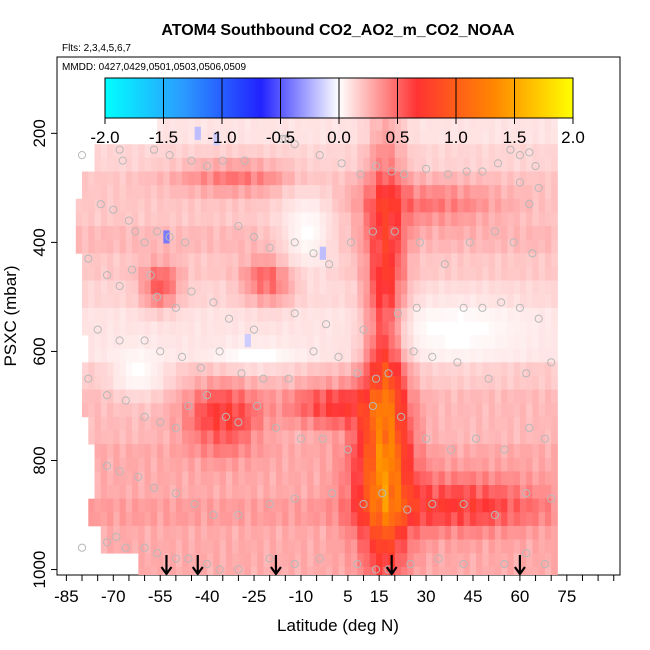 The width and height of the screenshot is (650, 650). I want to click on y-tick-label: 200, so click(39, 133).